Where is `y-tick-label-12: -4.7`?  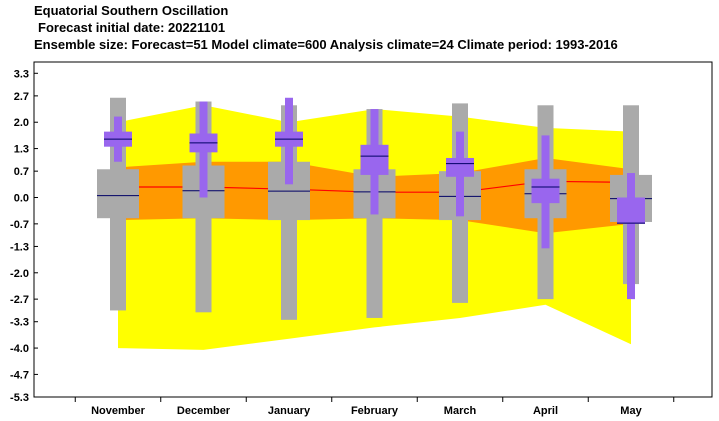
y-tick-label-12: -4.7 is located at coordinates (19, 375).